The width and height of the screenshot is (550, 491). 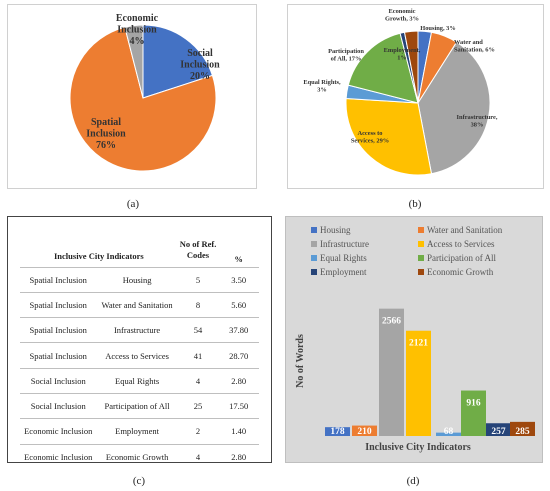 I want to click on legend-swatch-housing, so click(x=314, y=230).